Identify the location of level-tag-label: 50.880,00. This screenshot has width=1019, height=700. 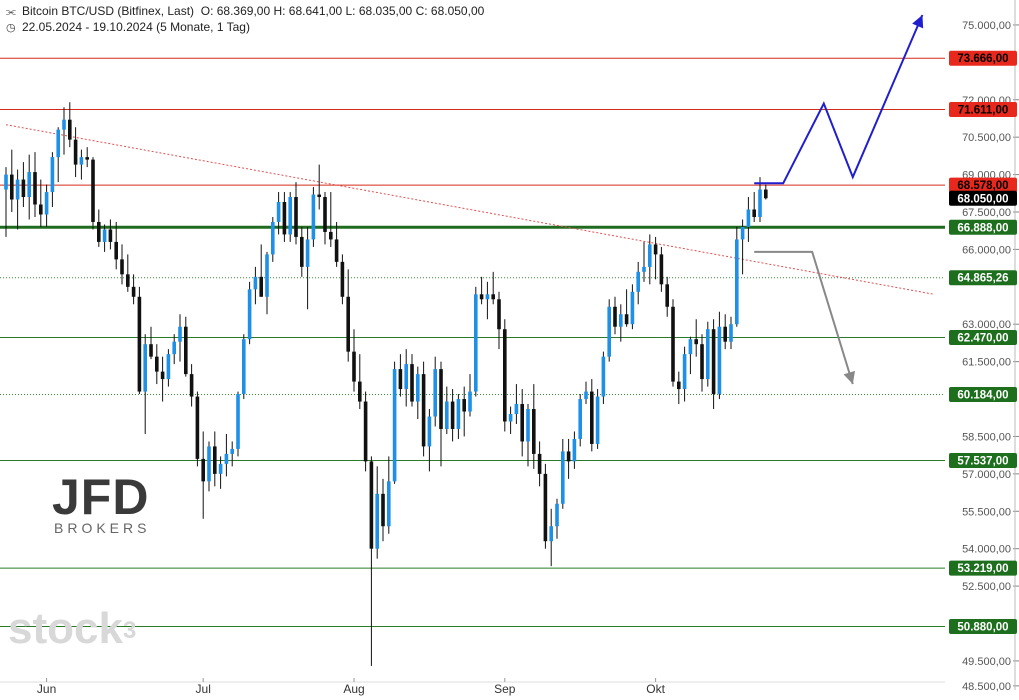
(982, 628).